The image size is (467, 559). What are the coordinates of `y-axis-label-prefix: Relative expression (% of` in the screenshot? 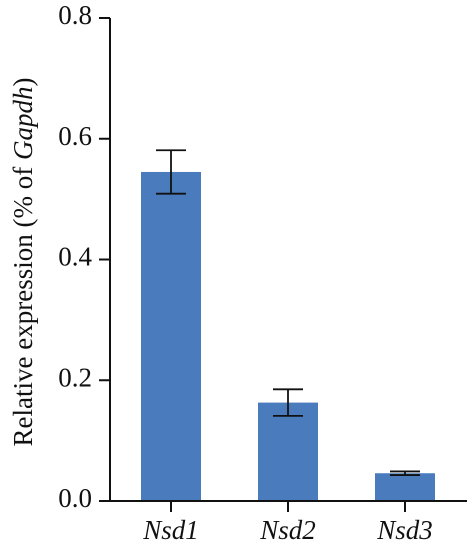 It's located at (23, 303).